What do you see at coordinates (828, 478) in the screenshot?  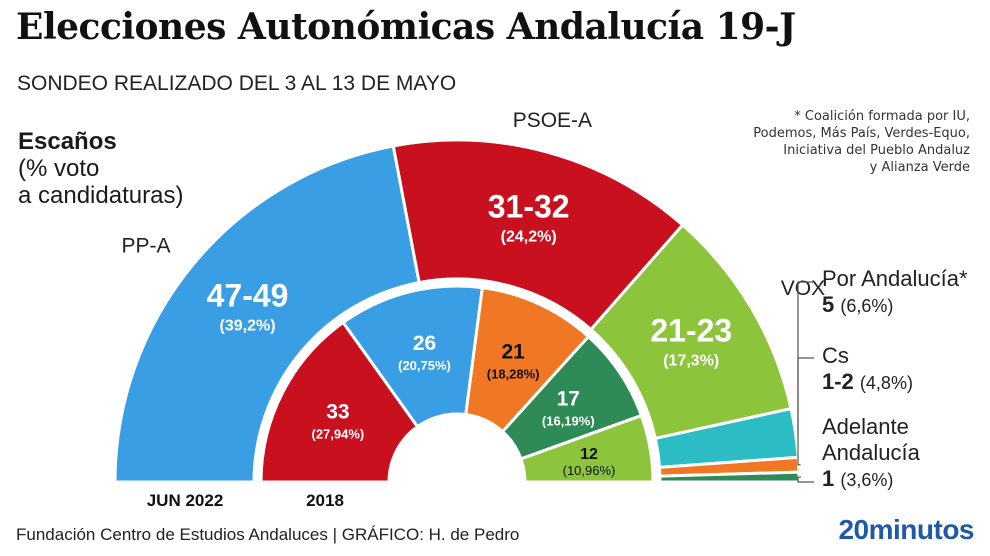 I see `side-label-seats: 1` at bounding box center [828, 478].